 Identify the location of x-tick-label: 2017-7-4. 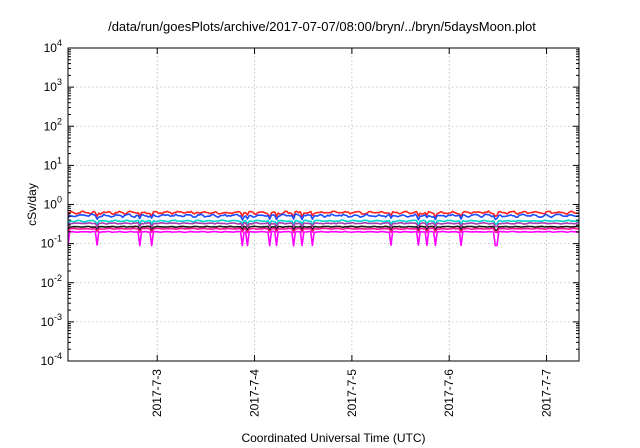
(255, 393).